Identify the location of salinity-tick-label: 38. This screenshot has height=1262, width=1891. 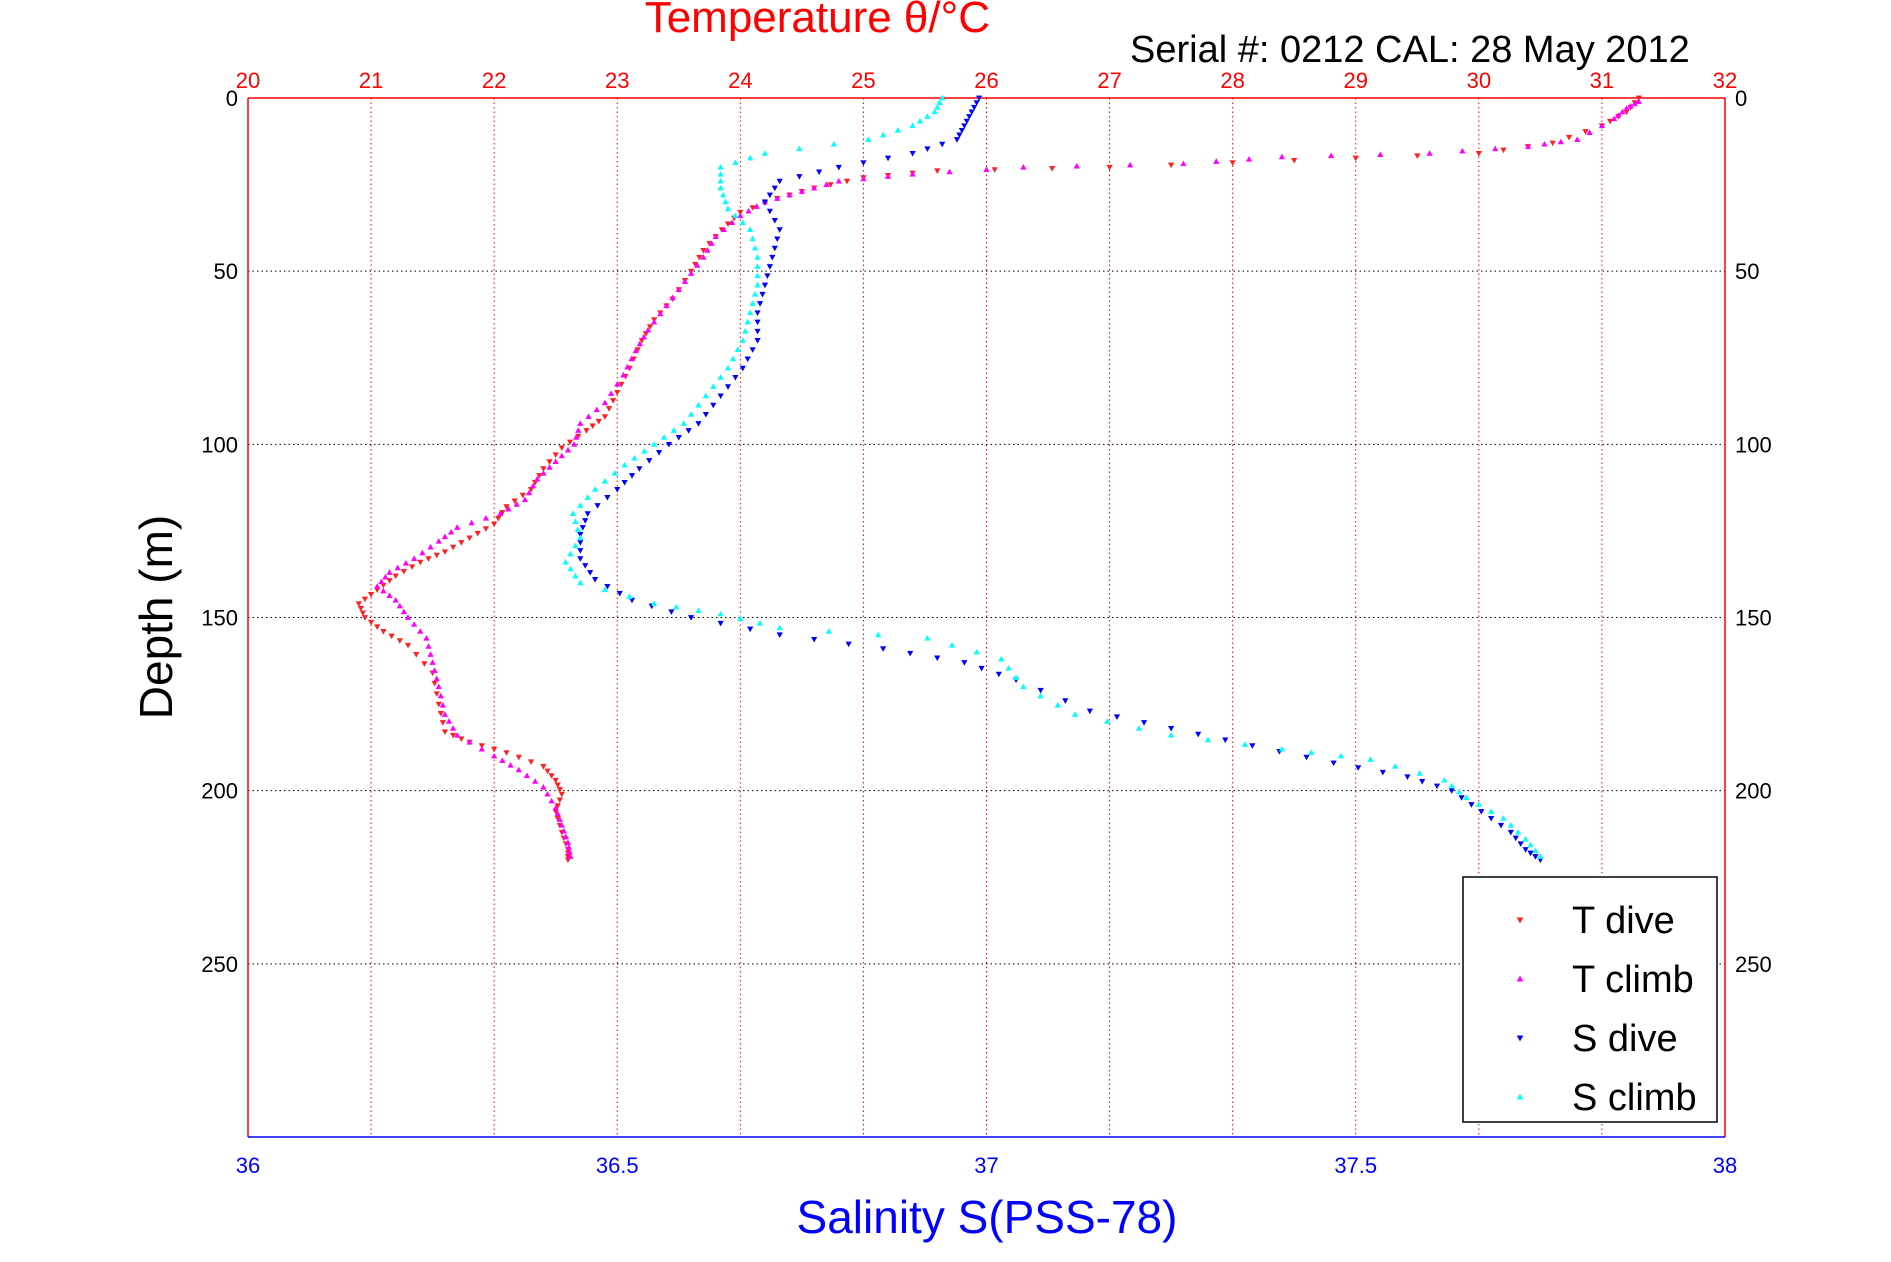
(1725, 1165).